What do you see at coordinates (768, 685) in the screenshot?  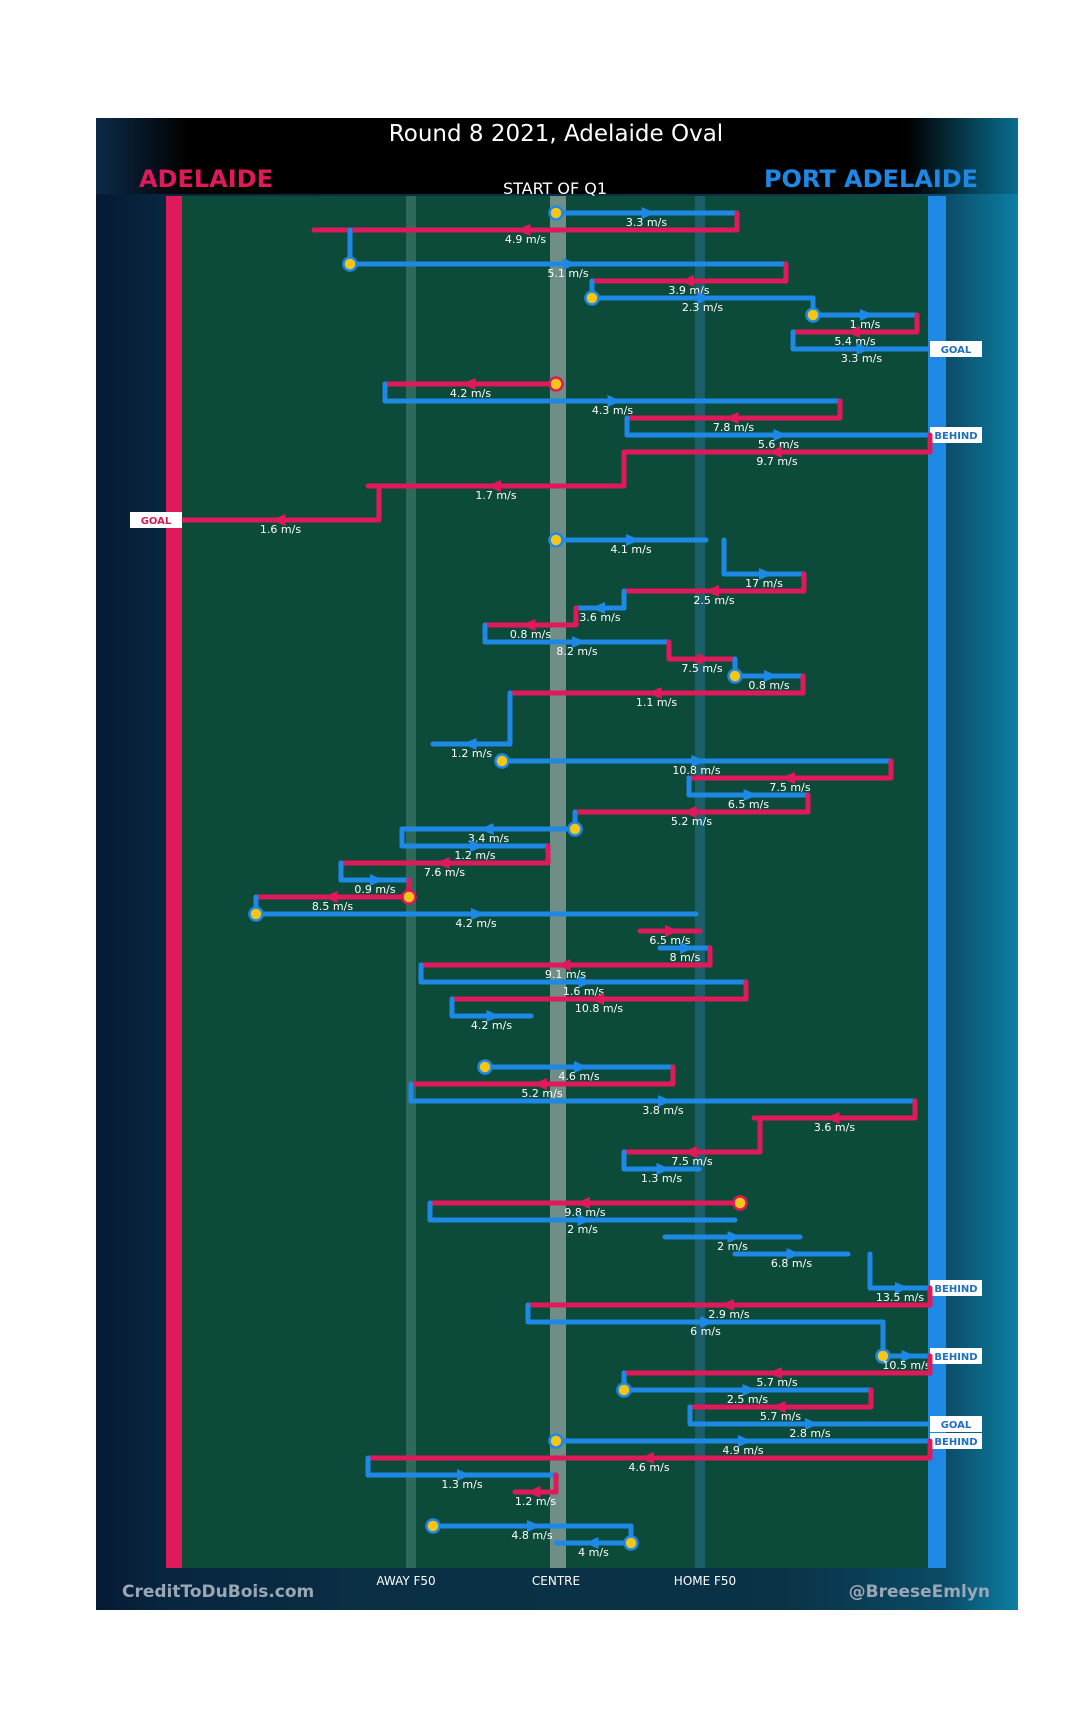 I see `chain-speed-label: 0.8 m/s` at bounding box center [768, 685].